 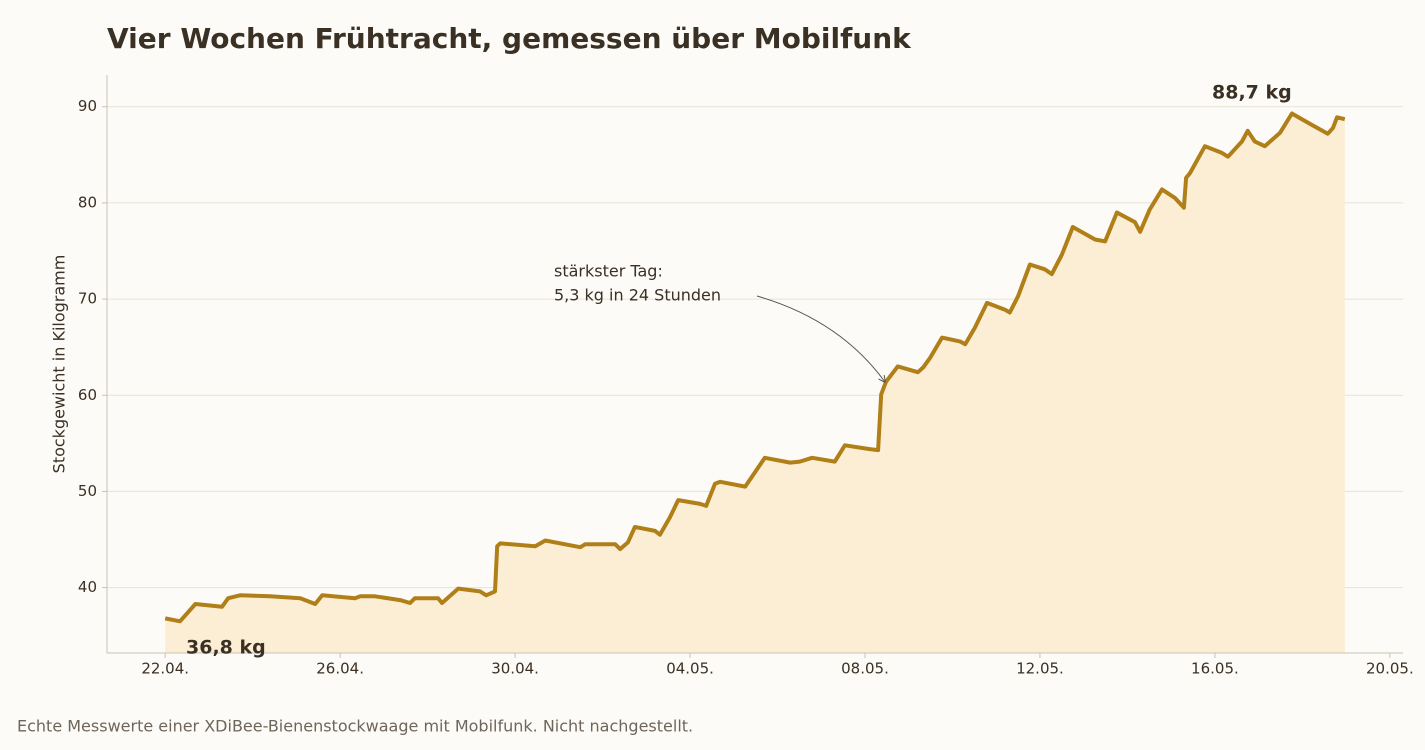 What do you see at coordinates (226, 648) in the screenshot?
I see `start-label: 36,8 kg` at bounding box center [226, 648].